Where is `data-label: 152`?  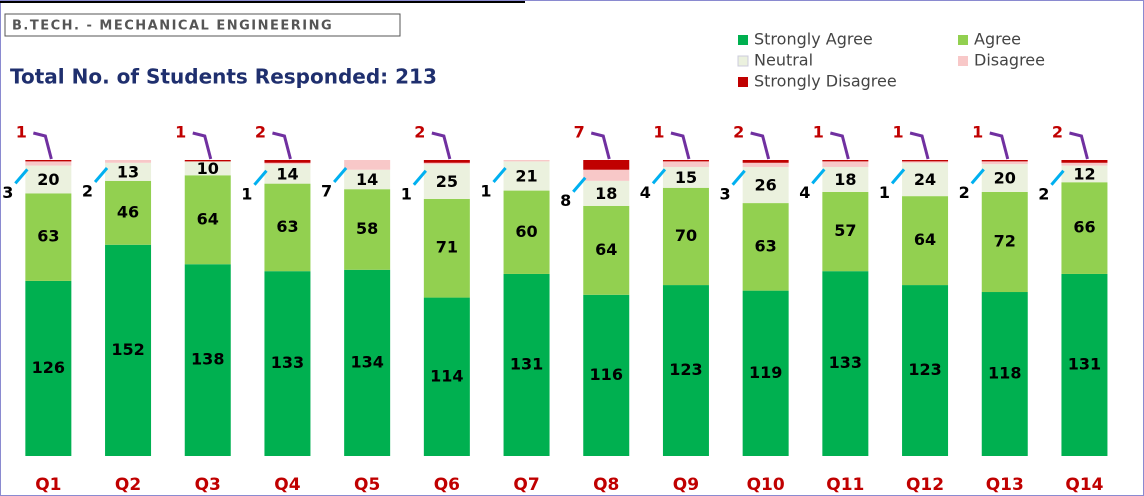
data-label: 152 is located at coordinates (127, 349).